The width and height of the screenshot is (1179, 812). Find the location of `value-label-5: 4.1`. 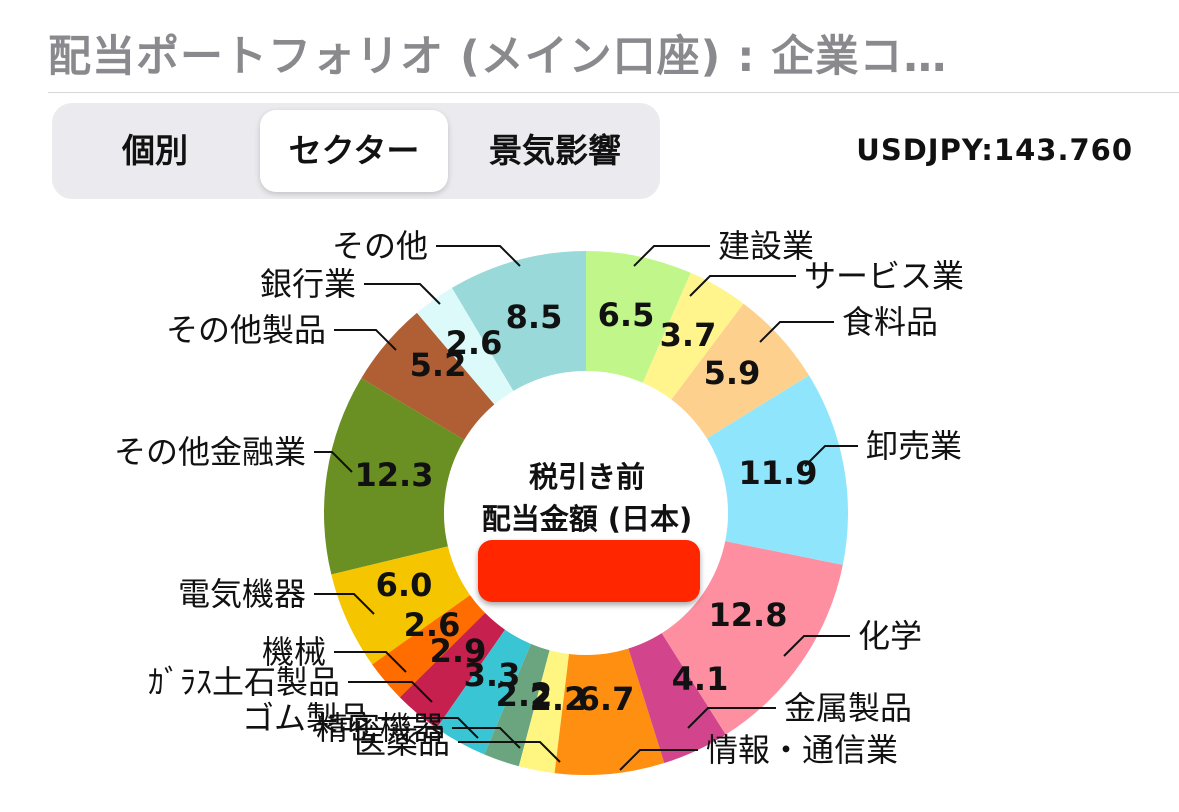

value-label-5: 4.1 is located at coordinates (700, 679).